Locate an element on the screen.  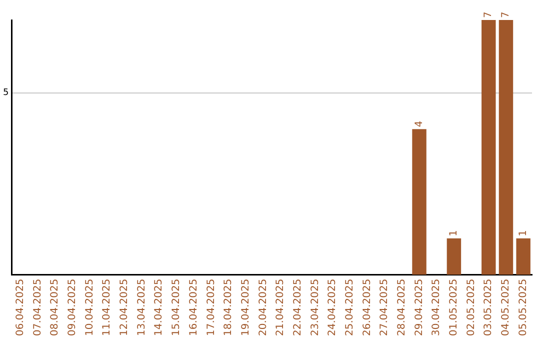
x-tick-label: 20.04.2025 is located at coordinates (263, 307).